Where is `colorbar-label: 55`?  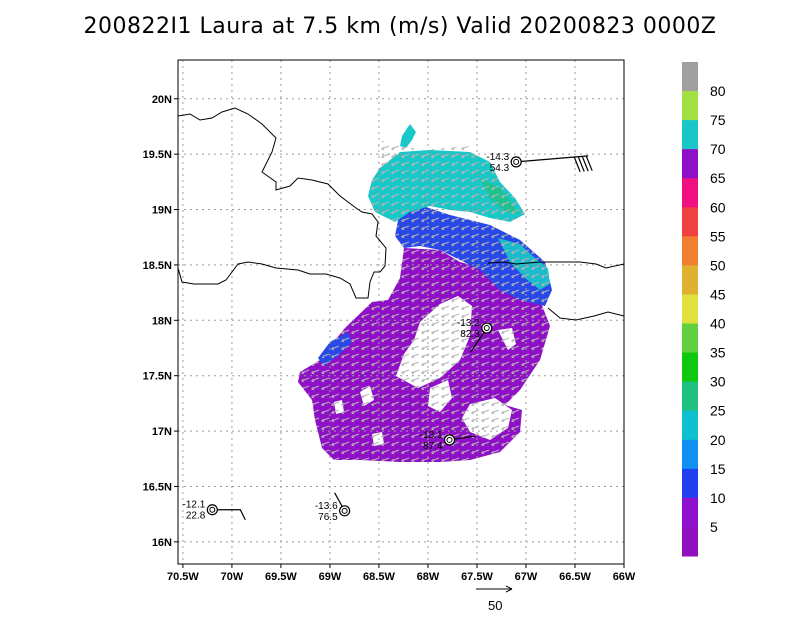 colorbar-label: 55 is located at coordinates (718, 236).